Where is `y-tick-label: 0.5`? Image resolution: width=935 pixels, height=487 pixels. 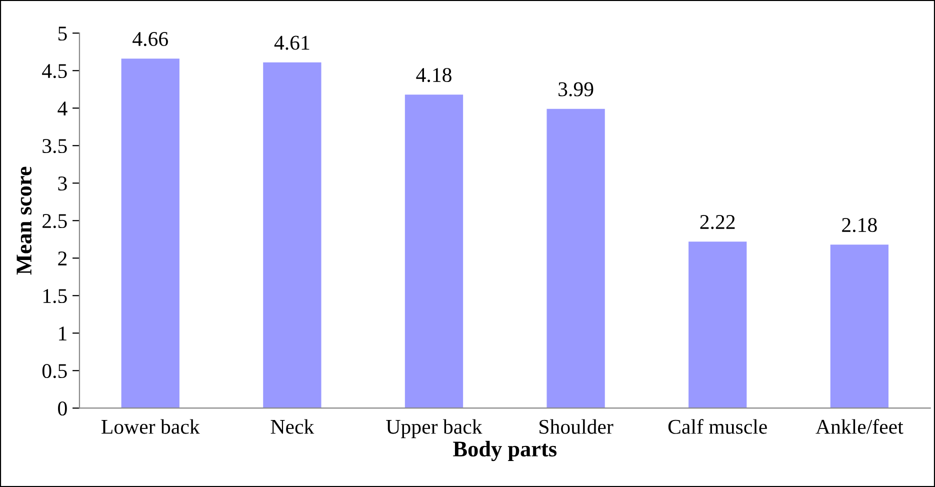
y-tick-label: 0.5 is located at coordinates (54, 371).